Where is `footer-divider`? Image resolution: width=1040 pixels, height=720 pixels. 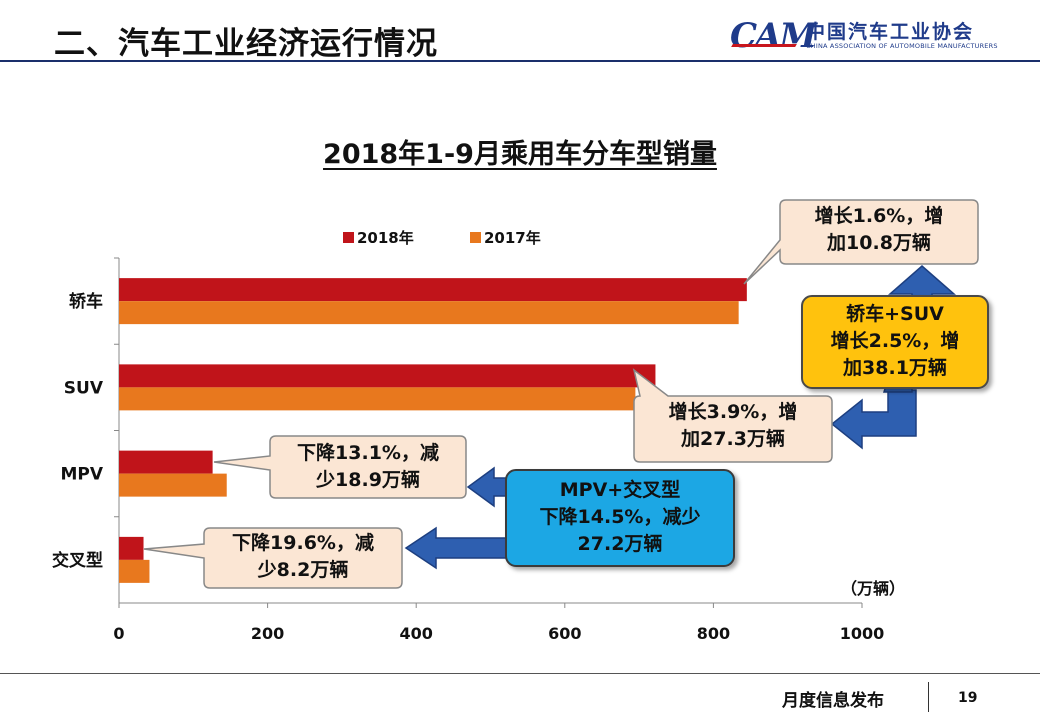
footer-divider is located at coordinates (520, 673).